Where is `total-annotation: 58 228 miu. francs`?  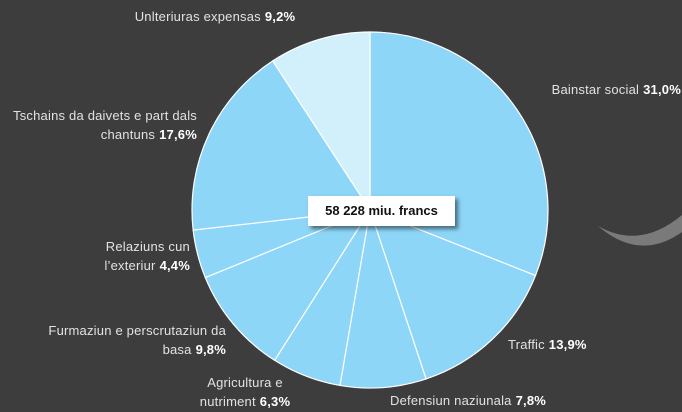
total-annotation: 58 228 miu. francs is located at coordinates (381, 211).